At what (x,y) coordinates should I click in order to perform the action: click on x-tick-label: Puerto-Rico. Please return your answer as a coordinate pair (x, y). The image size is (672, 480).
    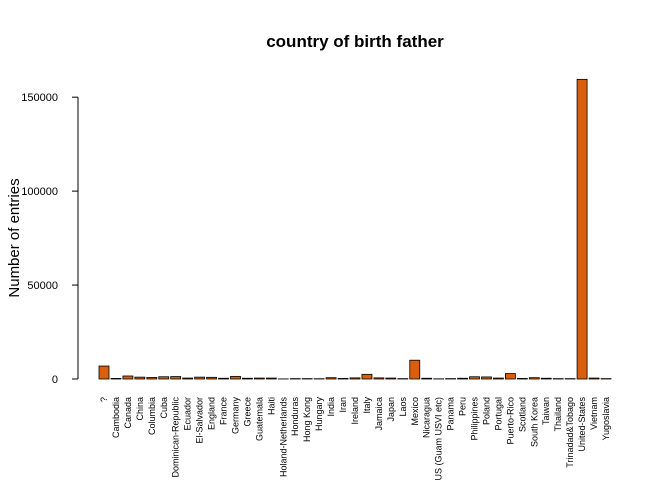
    Looking at the image, I should click on (510, 421).